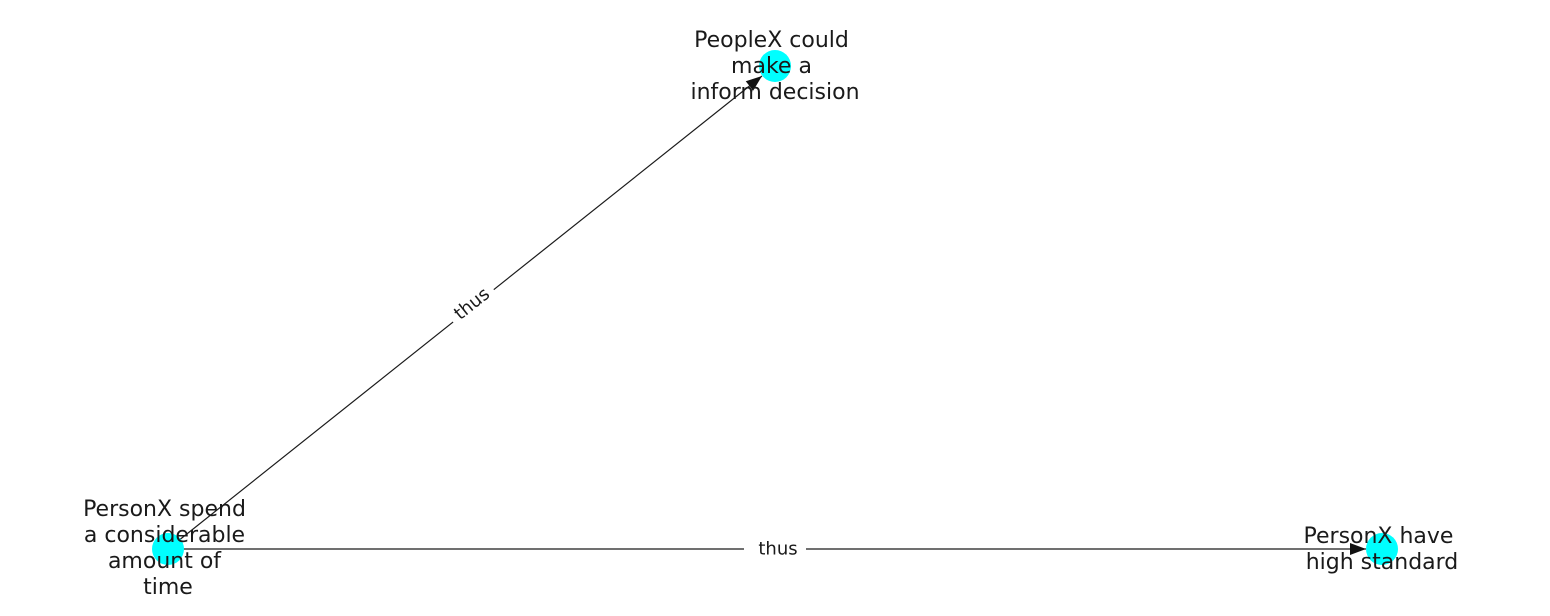 The image size is (1550, 616). I want to click on node-label-line: make a, so click(771, 66).